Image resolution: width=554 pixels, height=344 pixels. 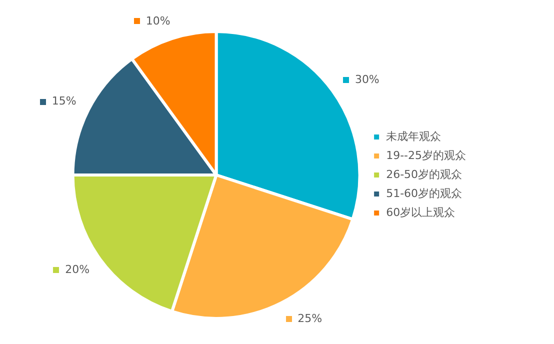 I want to click on legend-label: 60岁以上观众, so click(x=421, y=212).